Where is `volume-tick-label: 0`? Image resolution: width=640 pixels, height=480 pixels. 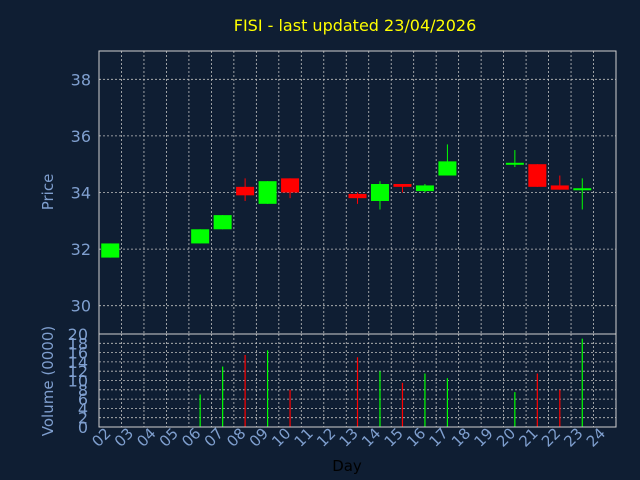
volume-tick-label: 0 is located at coordinates (83, 427).